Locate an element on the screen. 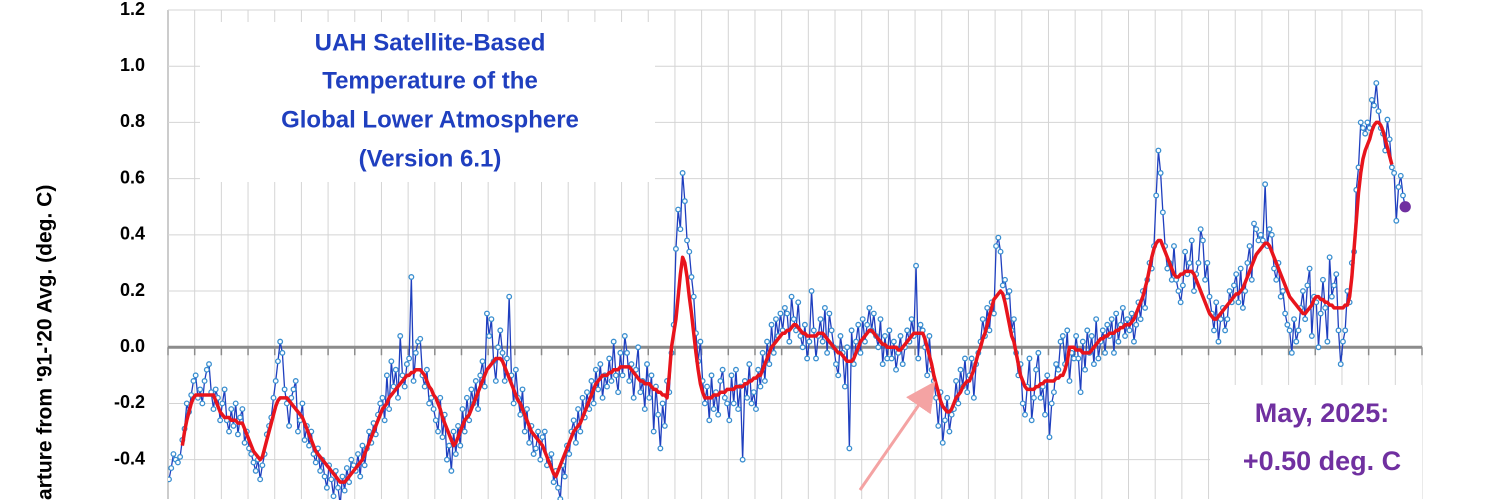 Image resolution: width=1500 pixels, height=500 pixels. title-line: (Version 6.1) is located at coordinates (430, 158).